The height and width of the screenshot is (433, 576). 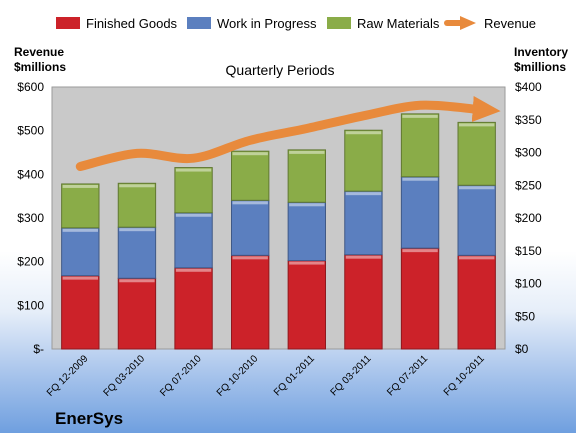 I want to click on left-axis-tick-label: $-, so click(x=38, y=349).